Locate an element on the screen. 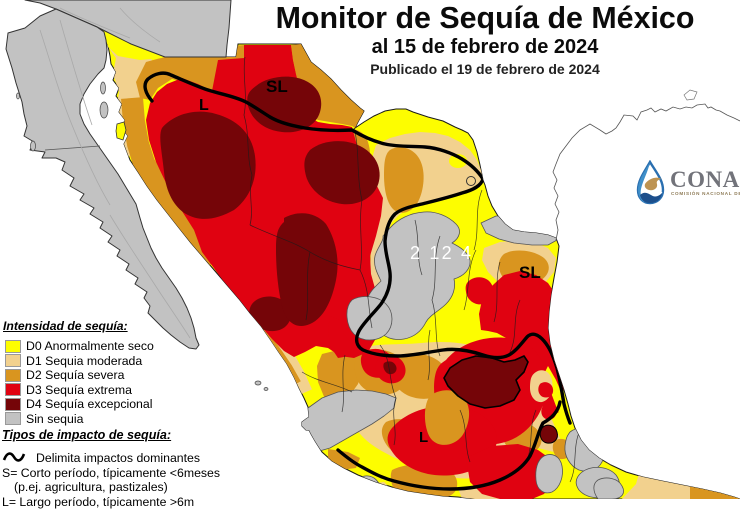 This screenshot has height=509, width=740. svg-text: 2 12 4 is located at coordinates (441, 253).